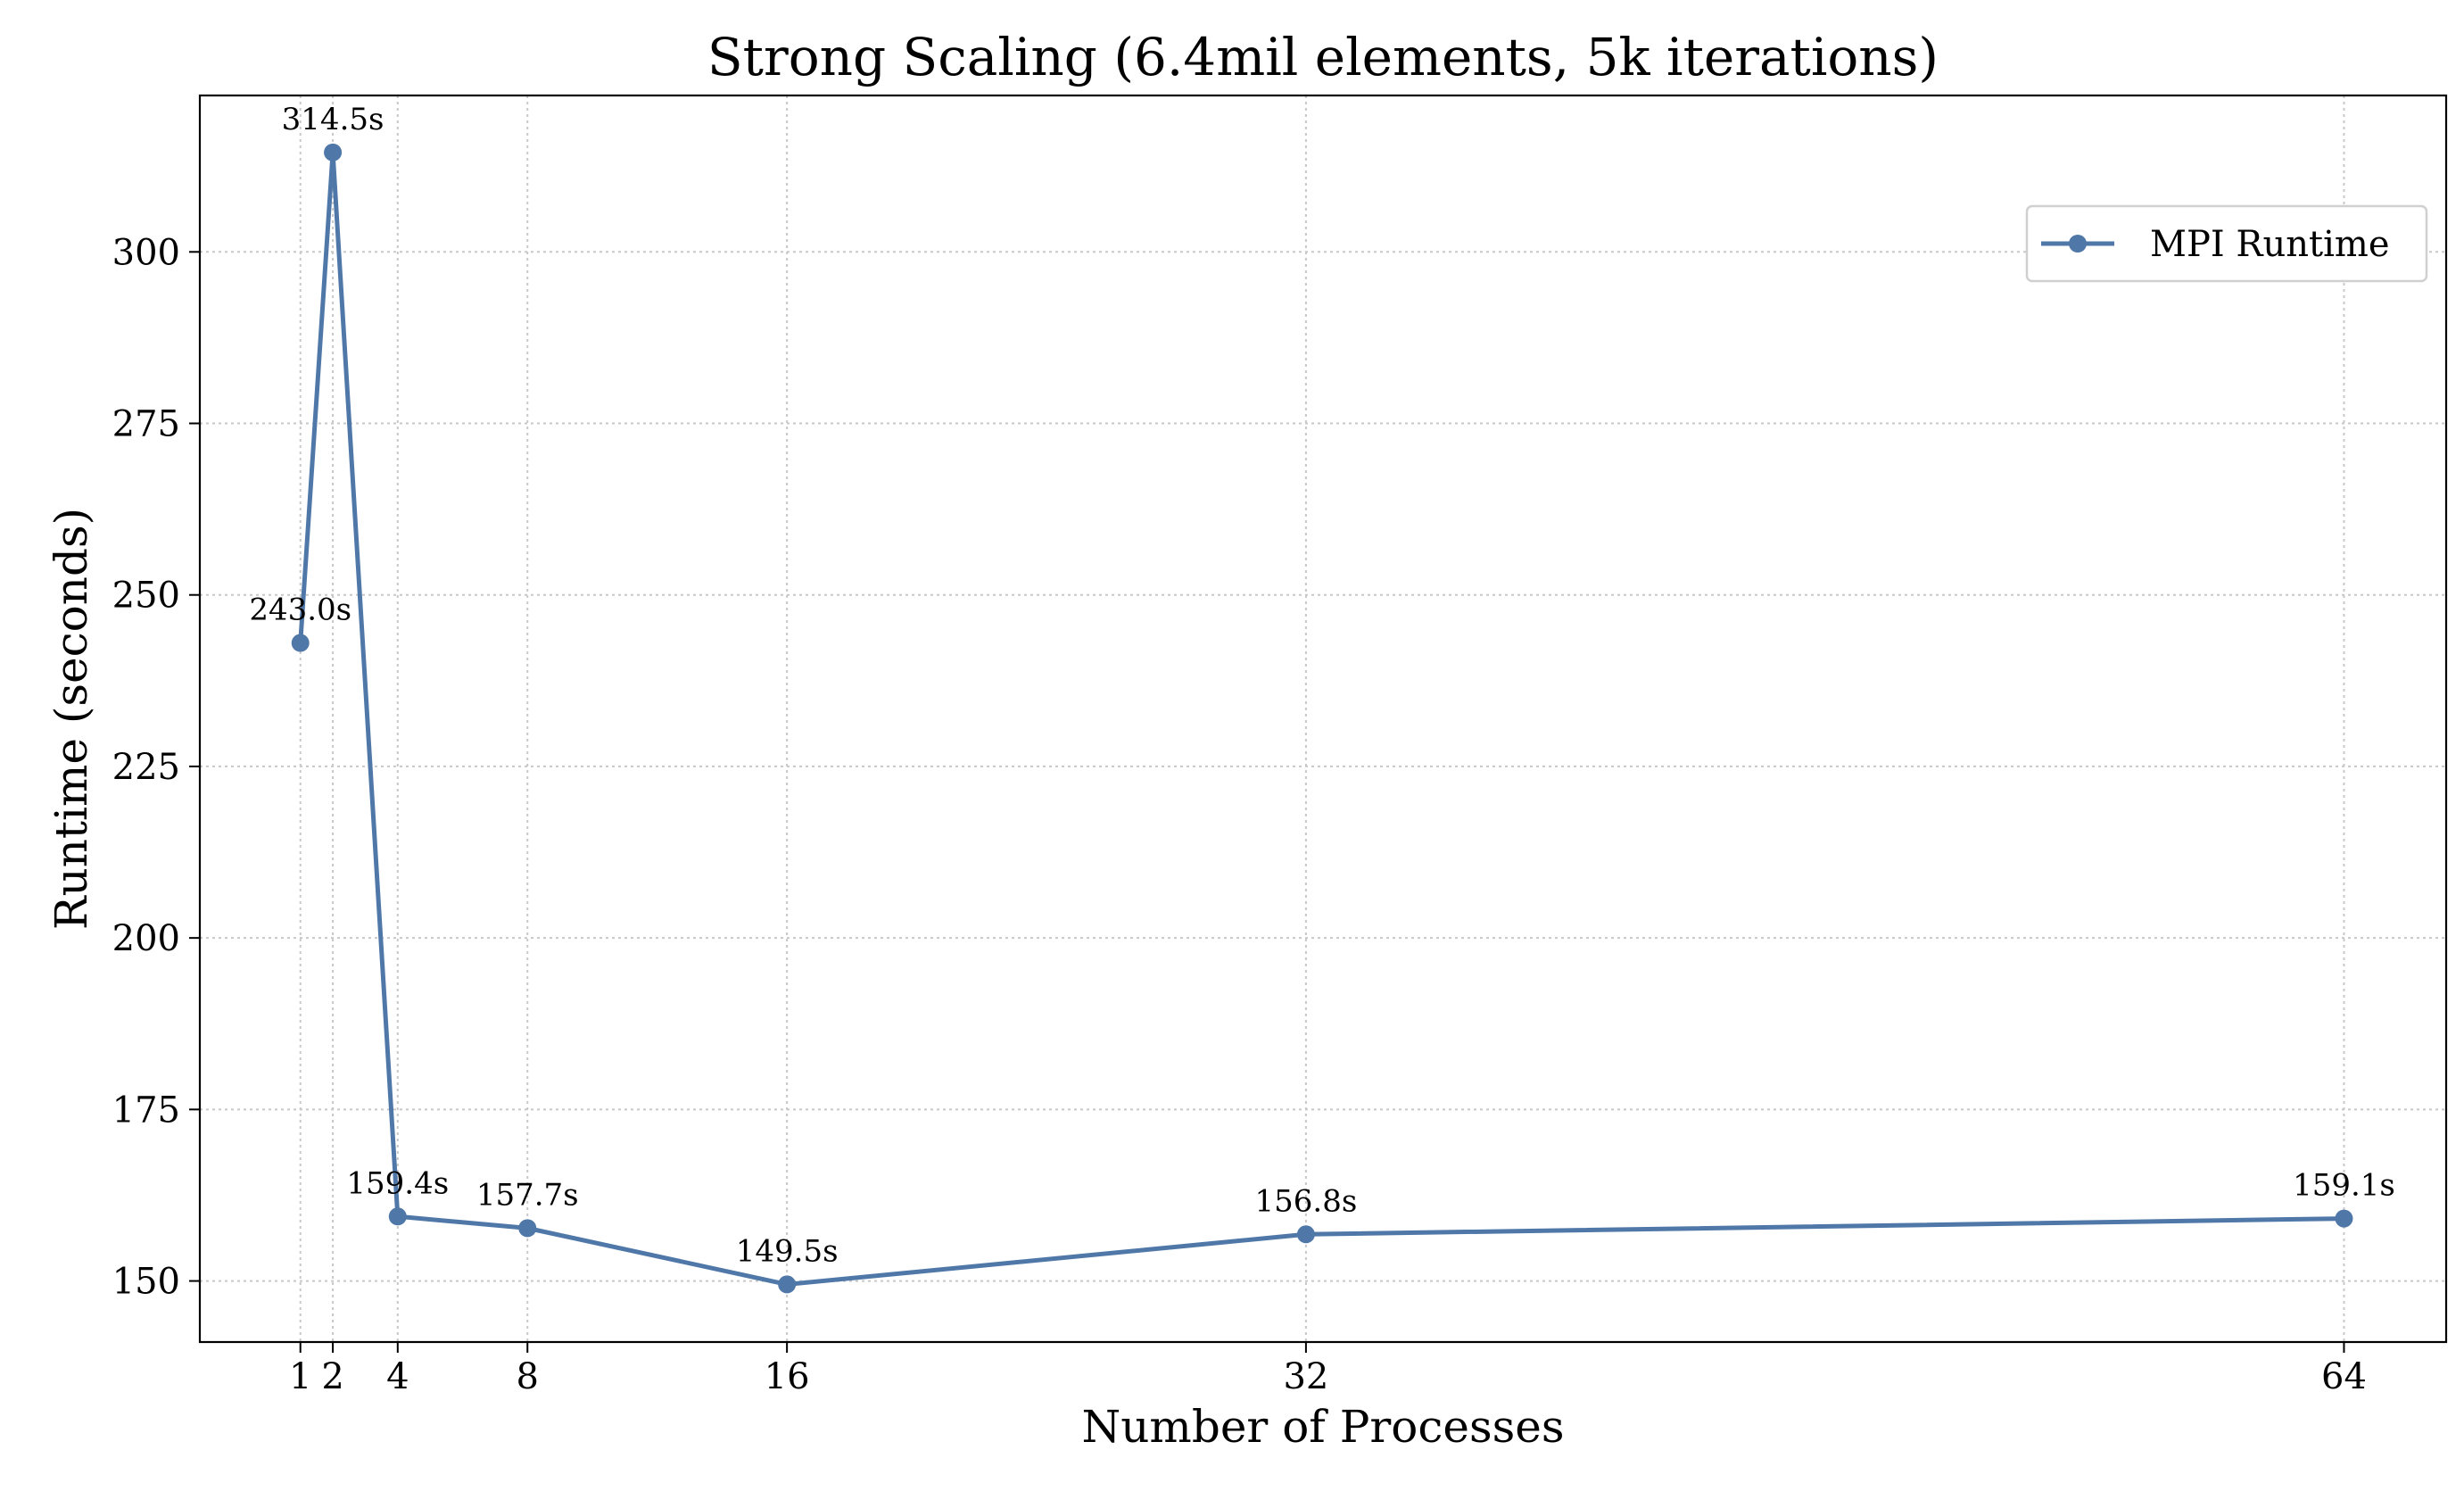 This screenshot has height=1508, width=2464. What do you see at coordinates (333, 119) in the screenshot?
I see `data-label: 314.5s` at bounding box center [333, 119].